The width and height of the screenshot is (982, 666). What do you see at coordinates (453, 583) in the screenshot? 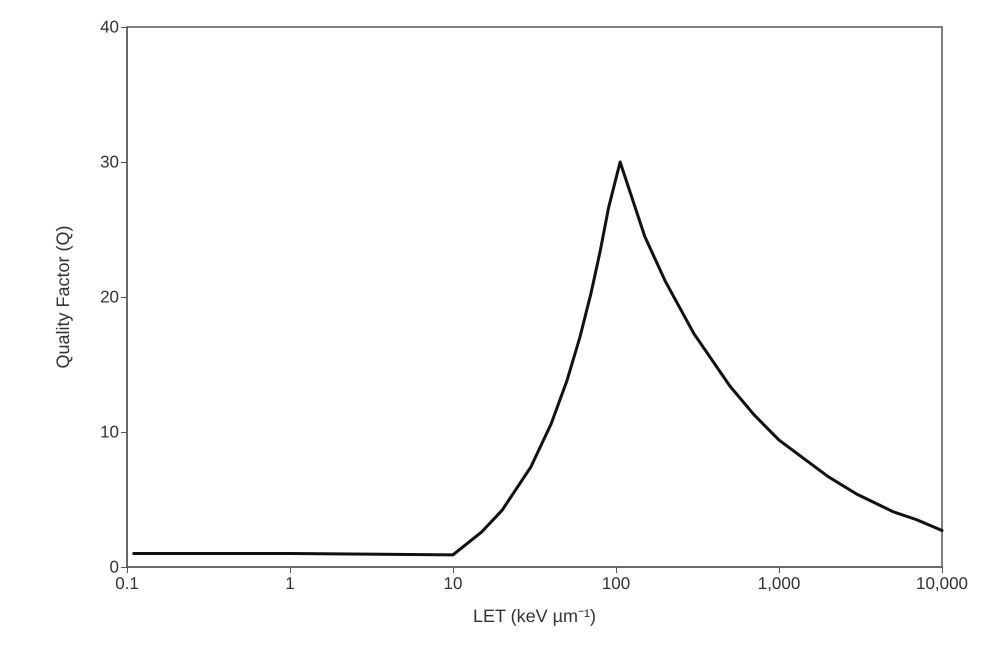
I see `x-tick-label: 10` at bounding box center [453, 583].